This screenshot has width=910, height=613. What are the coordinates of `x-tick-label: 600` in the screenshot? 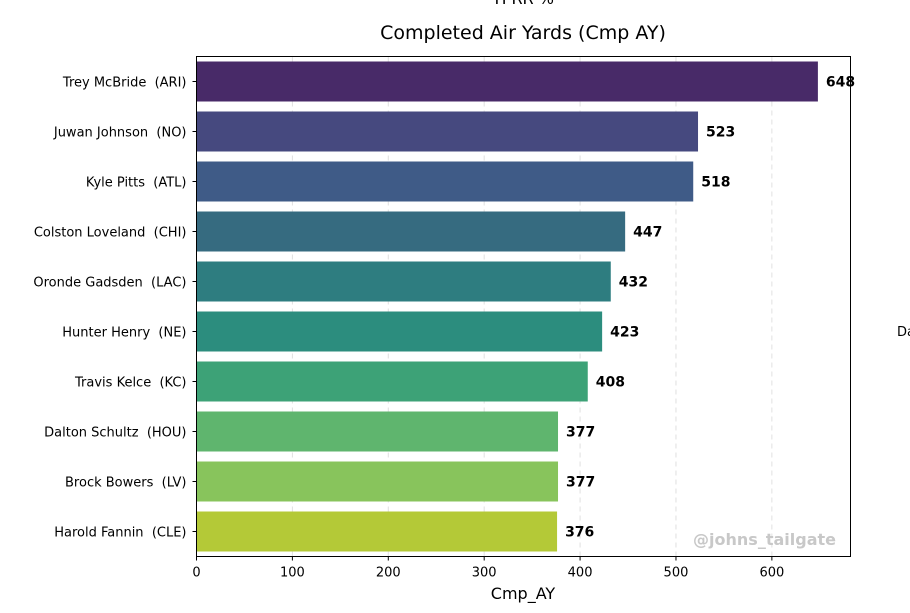 It's located at (771, 573).